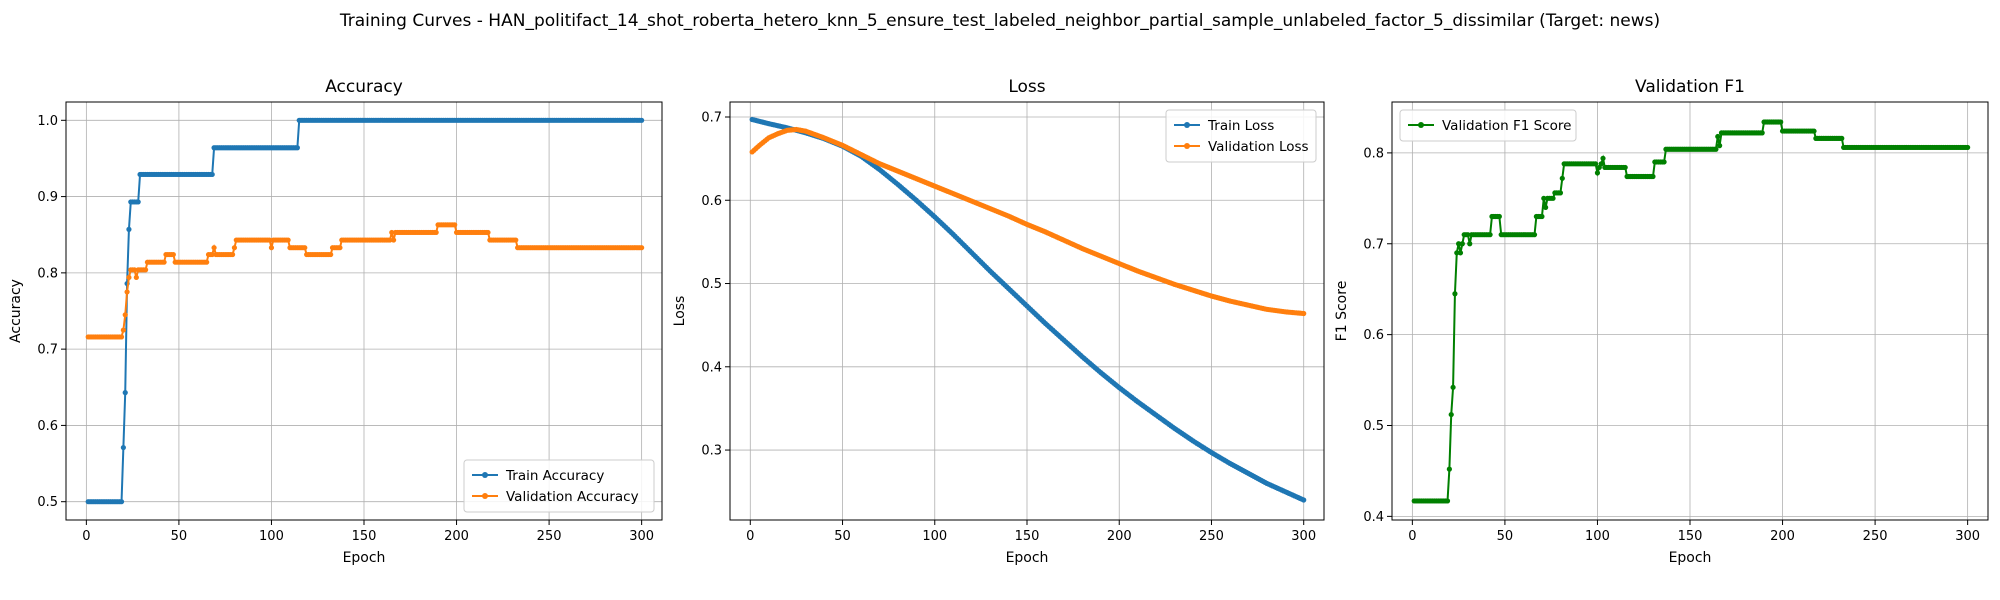 The width and height of the screenshot is (2000, 600). What do you see at coordinates (711, 451) in the screenshot?
I see `y-tick-label: 0.3` at bounding box center [711, 451].